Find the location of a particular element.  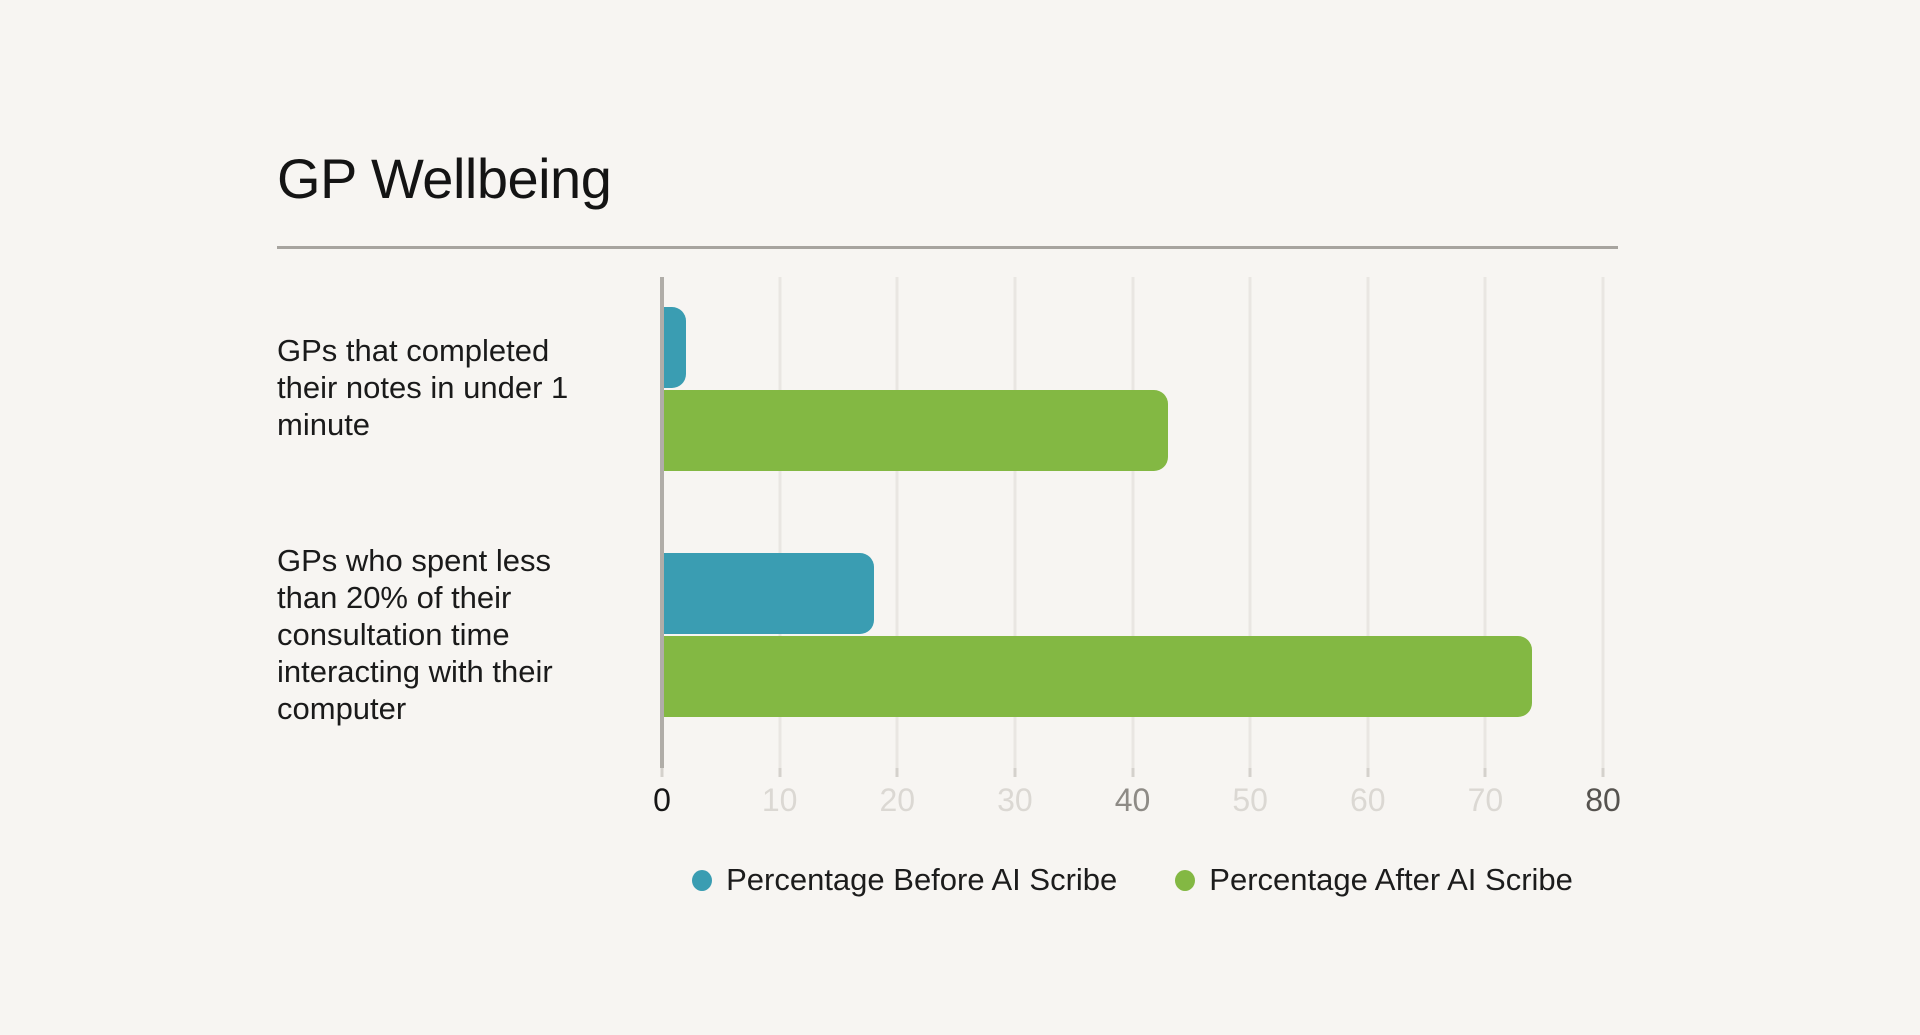

legend-item-before-ai-scribe: Percentage Before AI Scribe is located at coordinates (904, 880).